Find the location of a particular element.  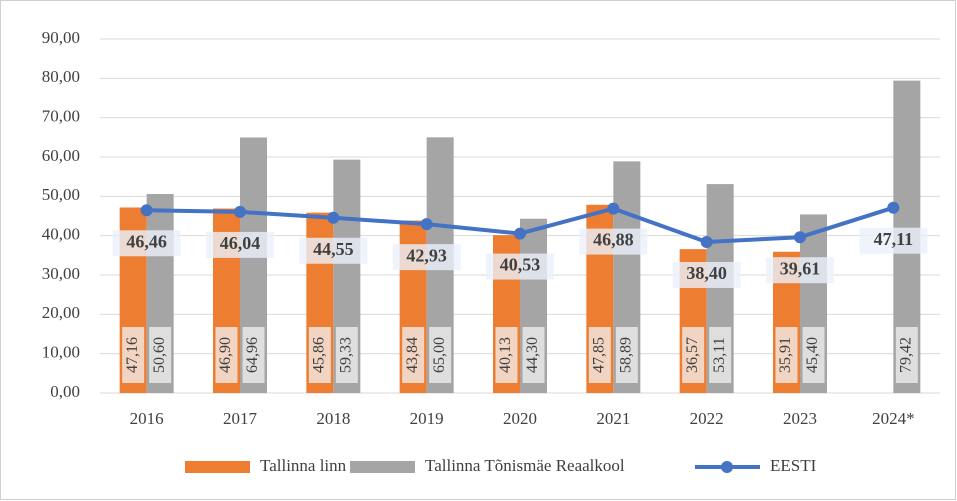

line-value-label: 44,55 is located at coordinates (333, 249).